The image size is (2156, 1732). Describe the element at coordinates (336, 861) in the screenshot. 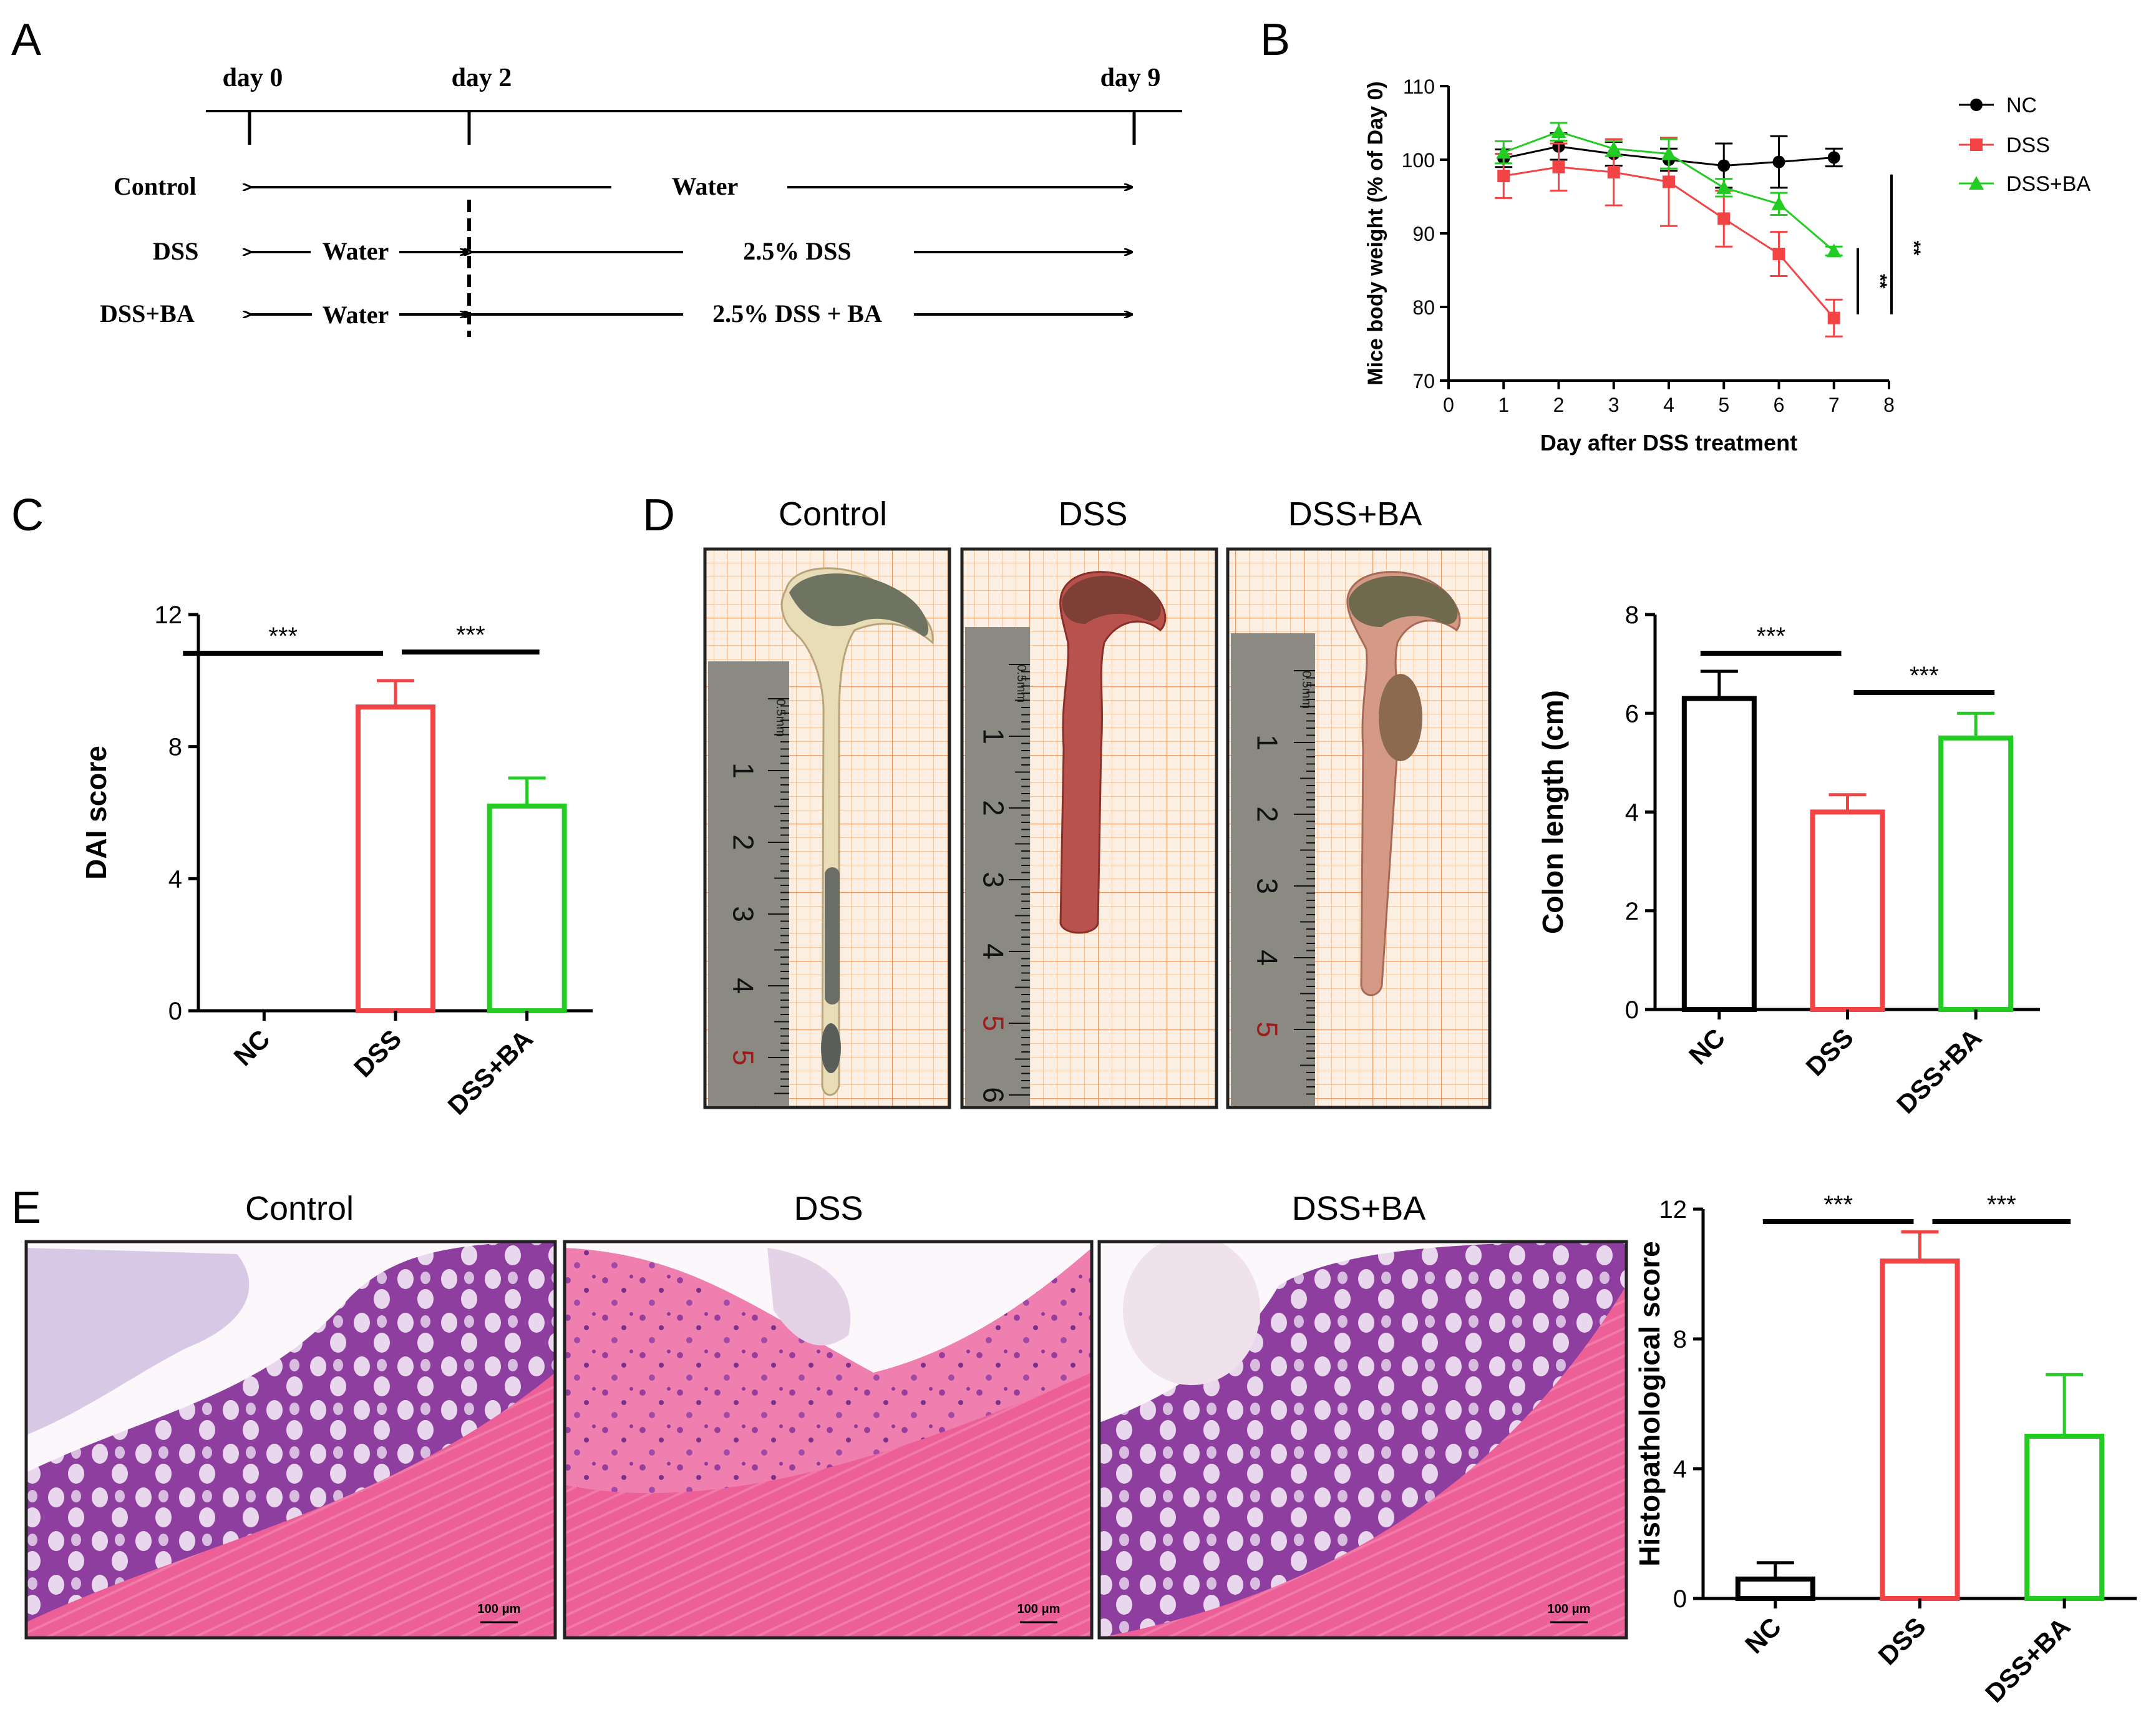

I see `dai-score-chart: 0 4 8 12 NC DSS DSS+BA DAI score *** ***` at that location.